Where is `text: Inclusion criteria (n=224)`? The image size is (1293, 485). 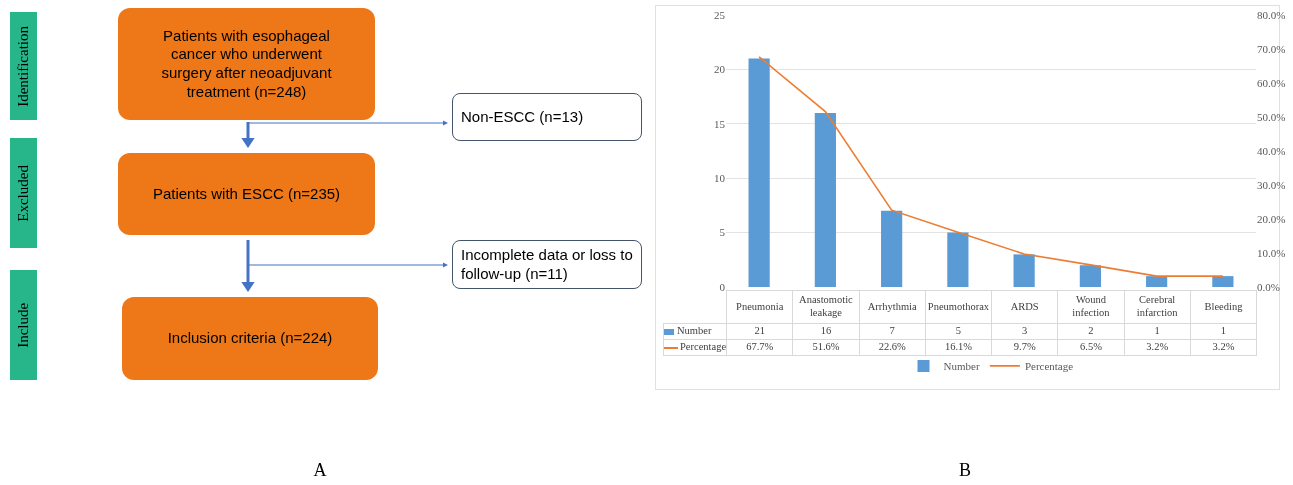 text: Inclusion criteria (n=224) is located at coordinates (250, 338).